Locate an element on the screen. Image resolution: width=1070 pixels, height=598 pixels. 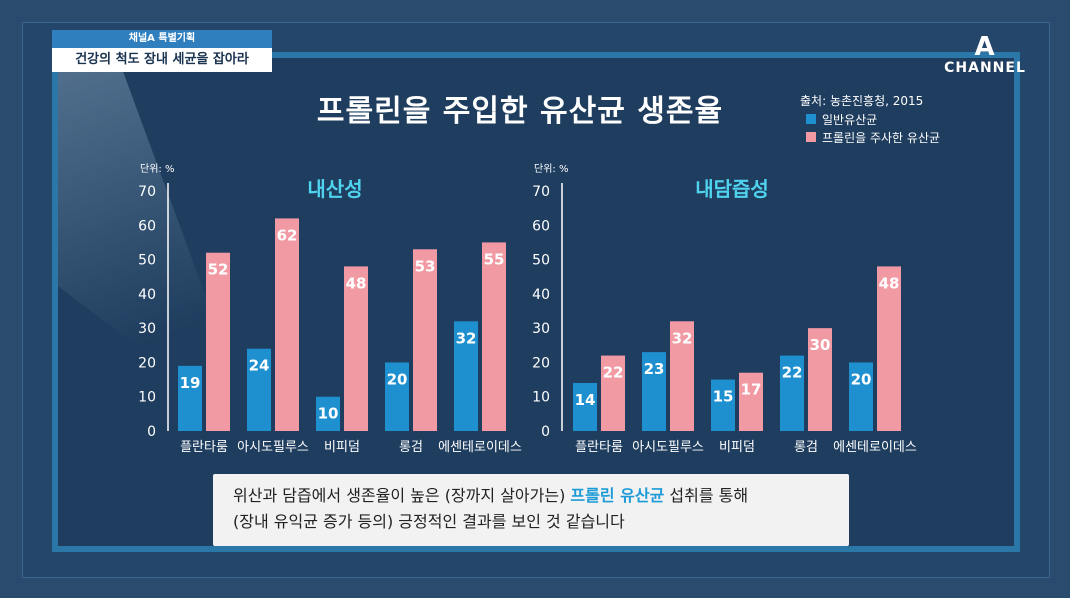
chart-2-data-label: 17 is located at coordinates (751, 390).